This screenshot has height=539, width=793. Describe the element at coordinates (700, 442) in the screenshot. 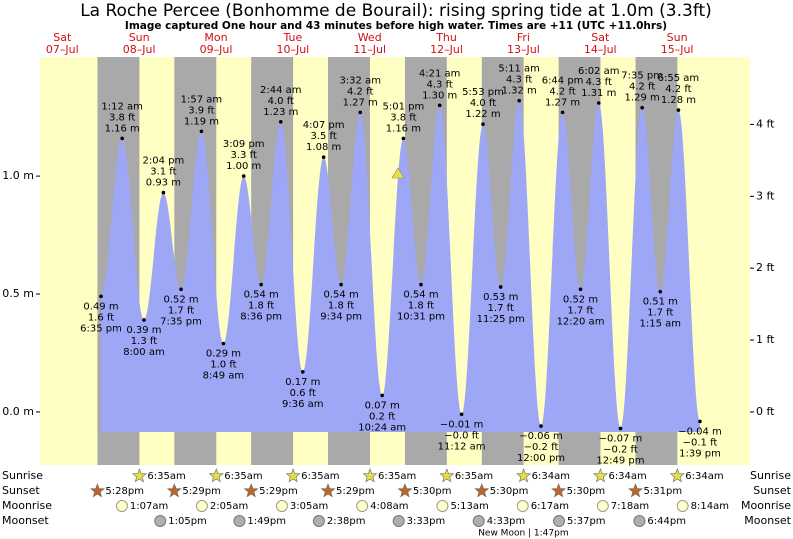

I see `feet-label: −0.1 ft` at that location.